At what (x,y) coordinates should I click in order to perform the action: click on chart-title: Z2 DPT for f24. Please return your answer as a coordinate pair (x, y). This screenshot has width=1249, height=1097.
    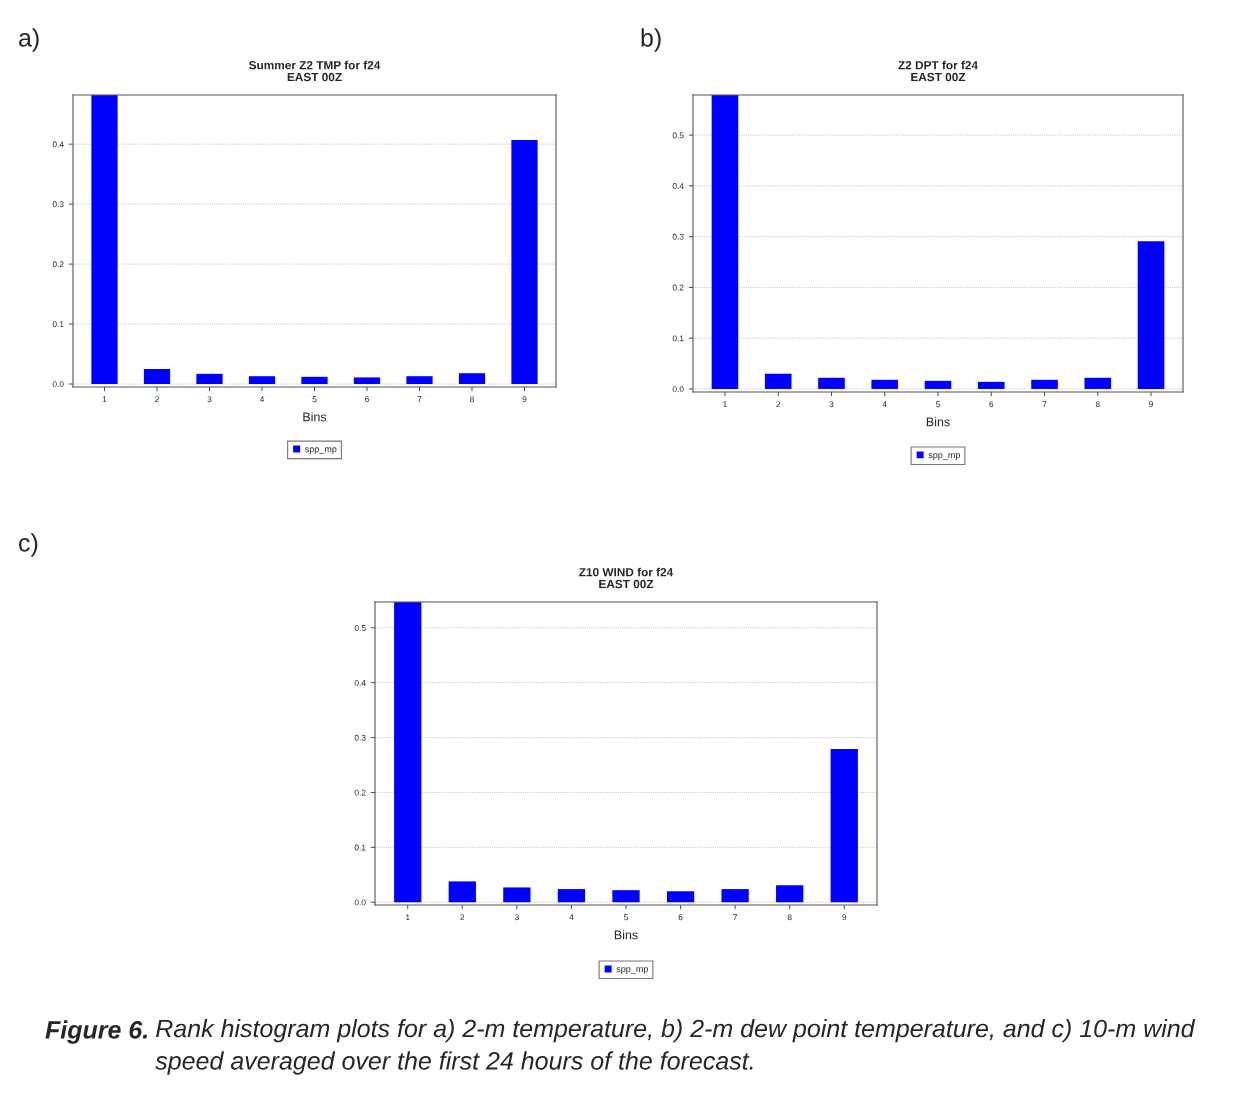
    Looking at the image, I should click on (938, 65).